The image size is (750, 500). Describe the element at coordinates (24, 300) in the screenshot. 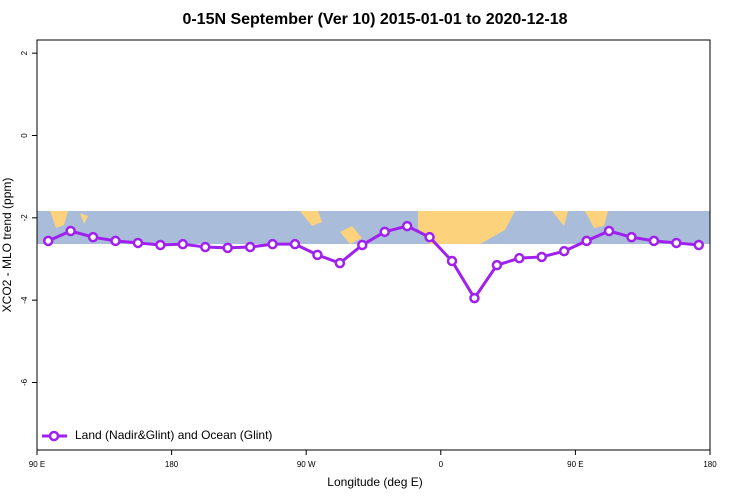

I see `y-tick-label: -4` at that location.